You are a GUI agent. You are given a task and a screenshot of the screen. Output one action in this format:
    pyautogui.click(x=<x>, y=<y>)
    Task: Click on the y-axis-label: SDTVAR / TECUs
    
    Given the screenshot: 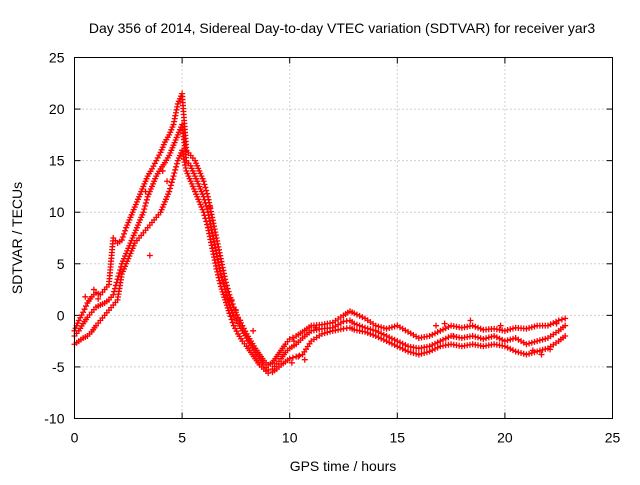 What is the action you would take?
    pyautogui.click(x=17, y=238)
    